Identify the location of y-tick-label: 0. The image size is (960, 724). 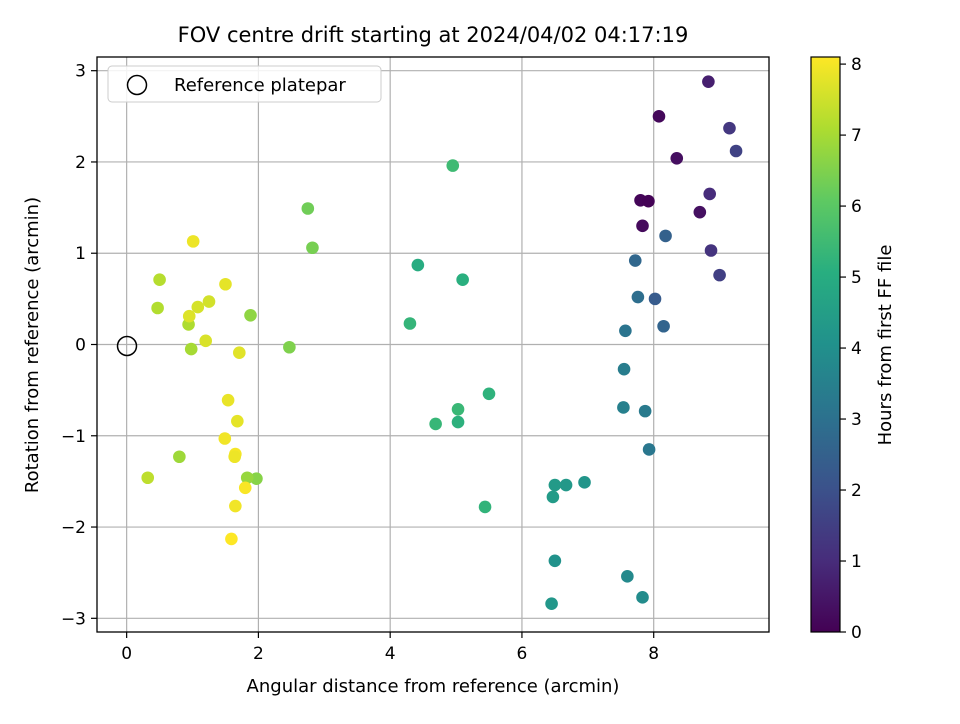
(80, 346).